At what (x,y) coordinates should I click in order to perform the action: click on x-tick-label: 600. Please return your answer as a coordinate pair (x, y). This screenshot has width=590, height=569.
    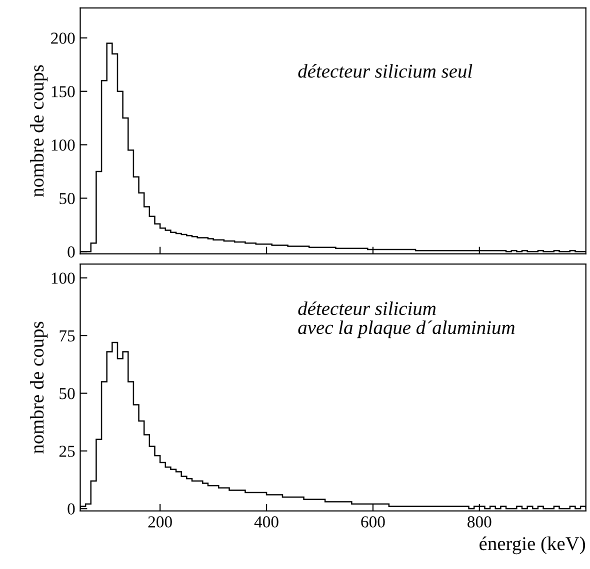
    Looking at the image, I should click on (373, 522).